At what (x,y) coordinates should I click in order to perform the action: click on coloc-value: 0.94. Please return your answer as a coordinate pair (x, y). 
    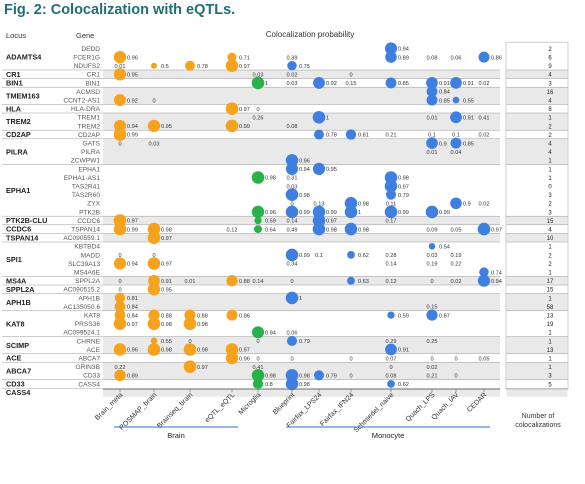
    Looking at the image, I should click on (403, 50).